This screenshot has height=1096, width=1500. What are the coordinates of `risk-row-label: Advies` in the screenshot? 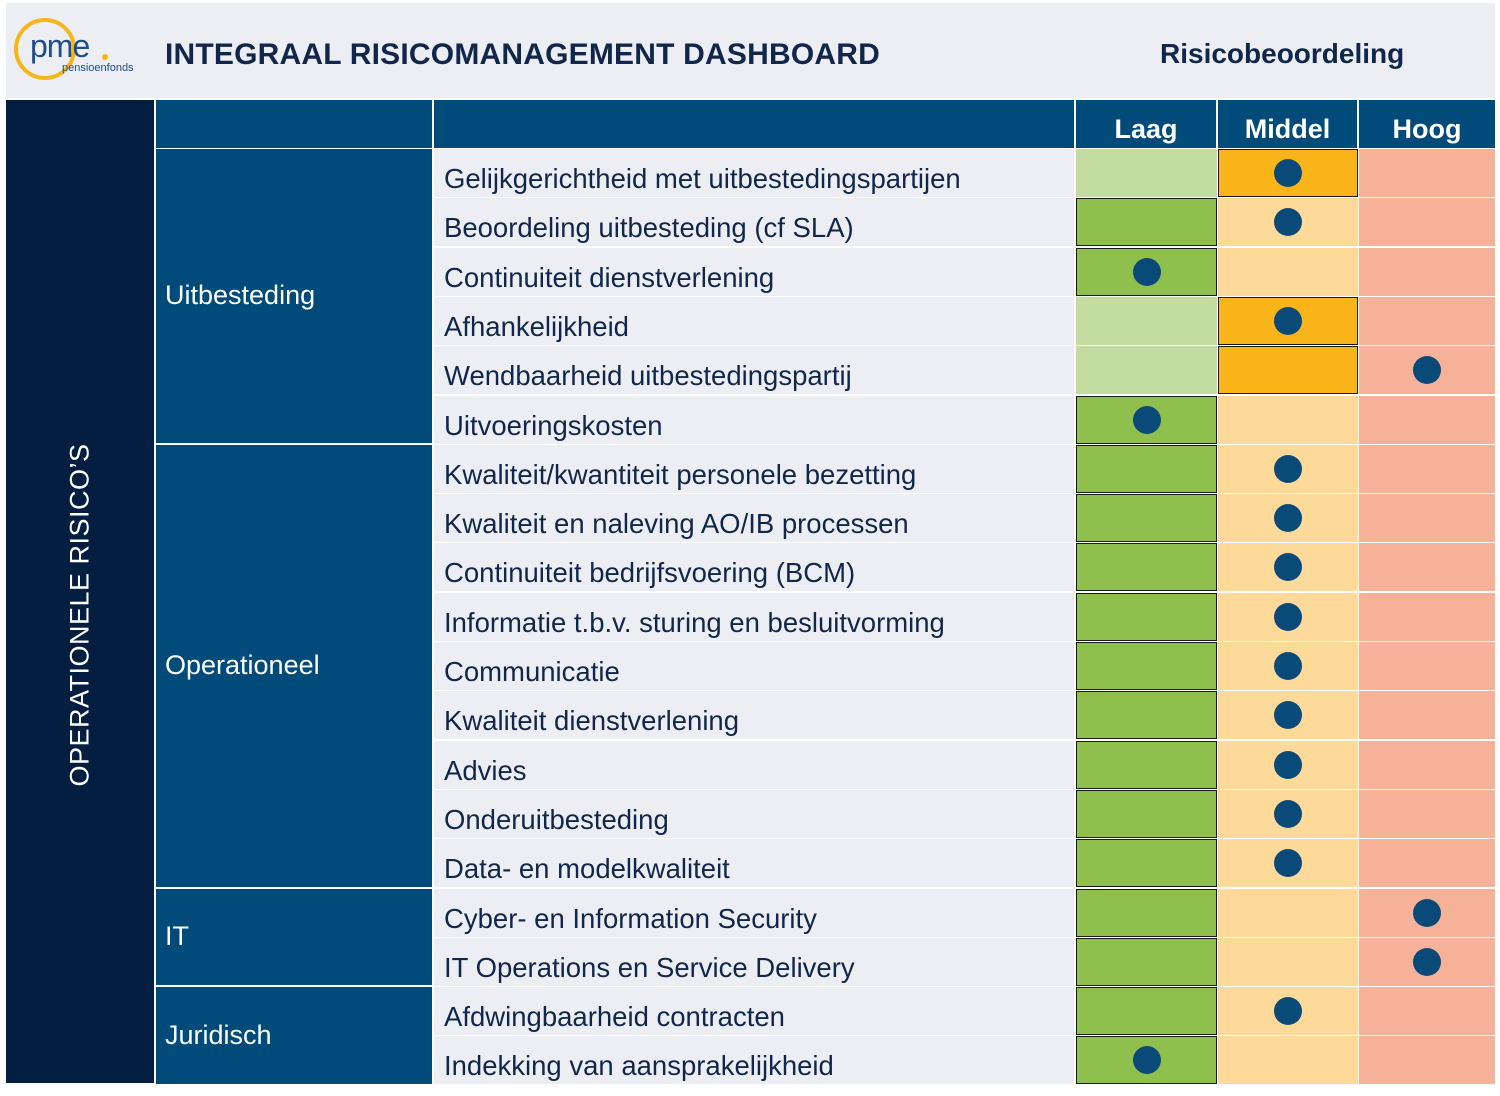 It's located at (754, 765).